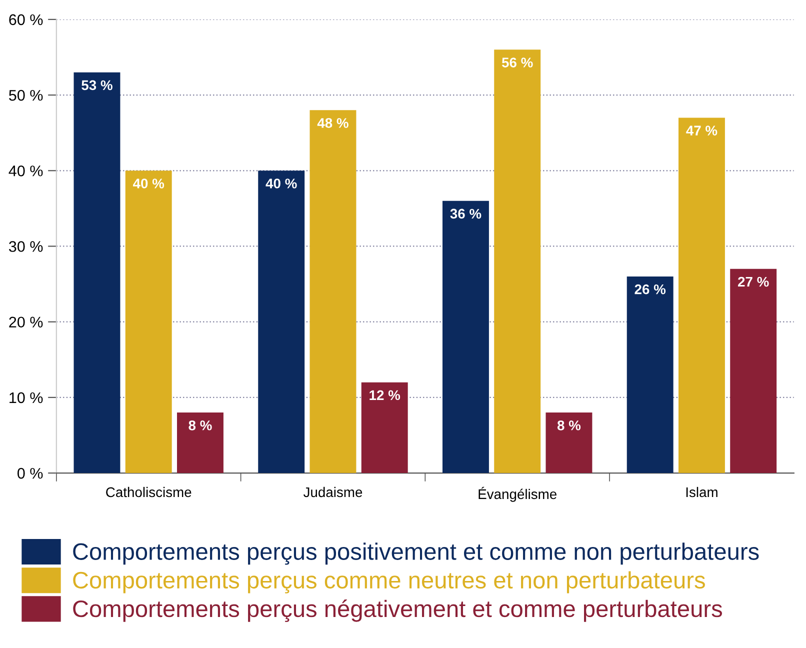 Image resolution: width=806 pixels, height=648 pixels. I want to click on legend-label: Comportements perçus comme neutres et non perturbateurs, so click(389, 582).